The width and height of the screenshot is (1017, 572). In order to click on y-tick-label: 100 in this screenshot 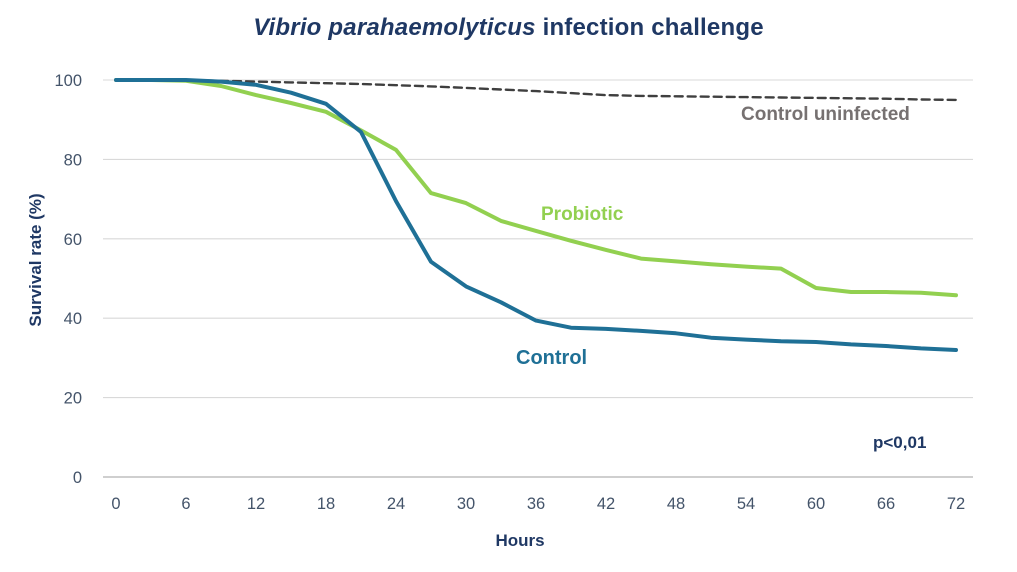, I will do `click(68, 81)`.